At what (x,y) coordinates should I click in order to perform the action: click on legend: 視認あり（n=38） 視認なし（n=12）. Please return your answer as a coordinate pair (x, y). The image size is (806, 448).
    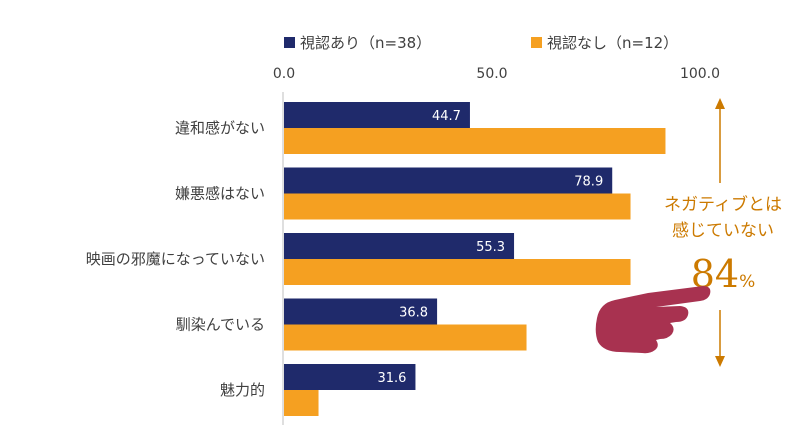
    Looking at the image, I should click on (481, 43).